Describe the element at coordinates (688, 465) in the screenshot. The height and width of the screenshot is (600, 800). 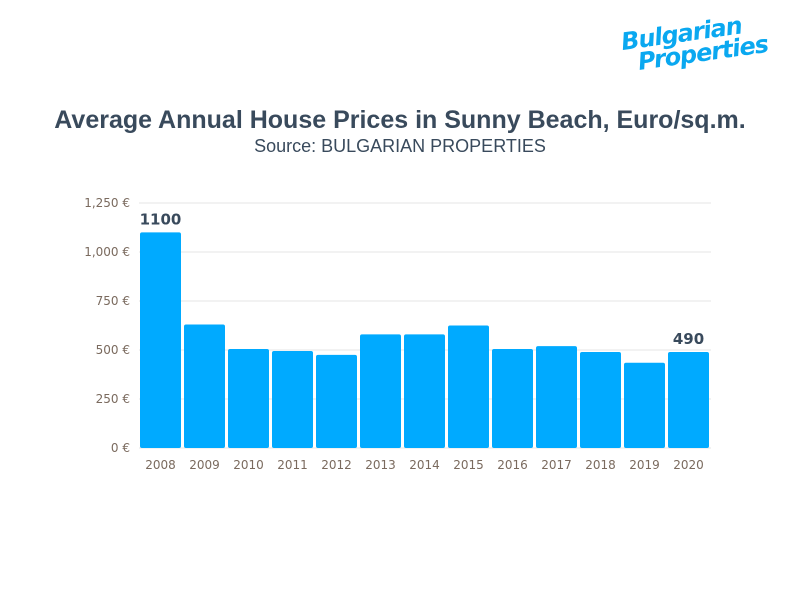
I see `x-tick-label: 2020` at that location.